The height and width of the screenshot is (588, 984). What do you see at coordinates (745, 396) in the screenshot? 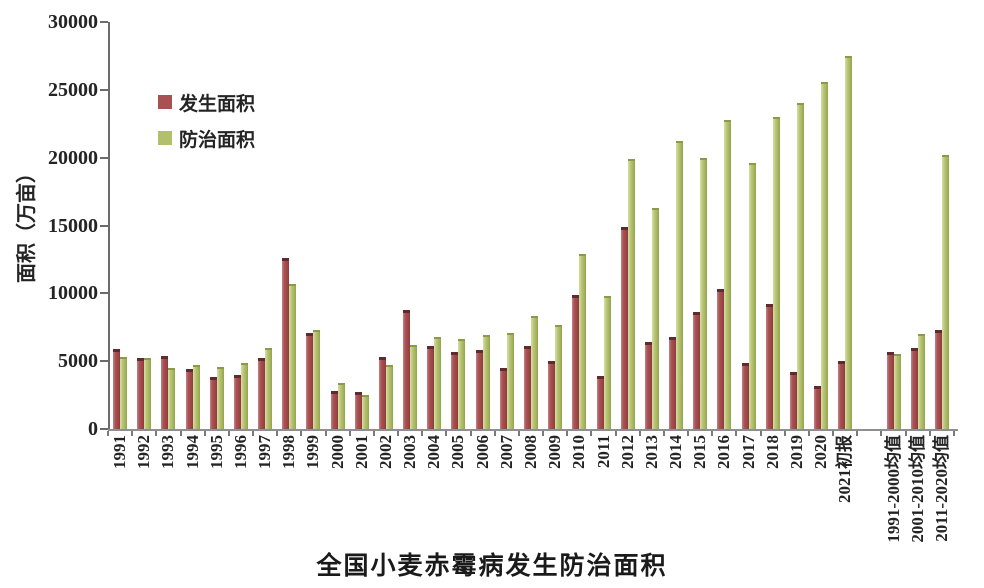
I see `bar-occurrence-2017` at bounding box center [745, 396].